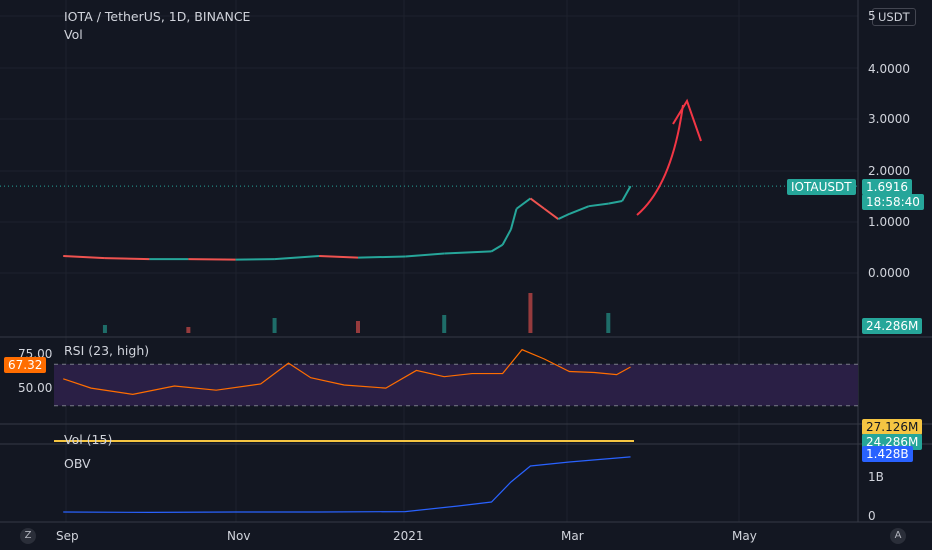  Describe the element at coordinates (107, 350) in the screenshot. I see `rsi-legend: RSI (23, high)` at that location.